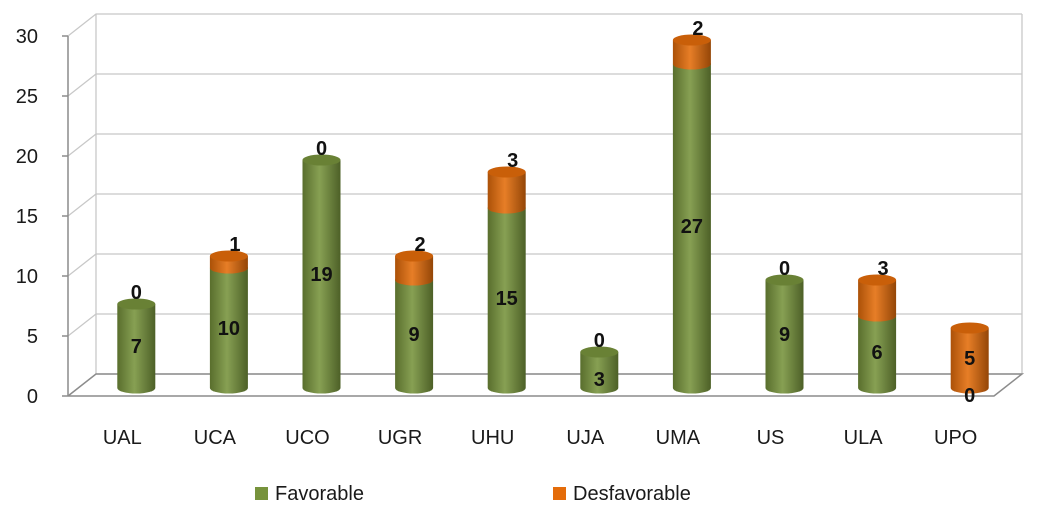 This screenshot has width=1044, height=506. I want to click on data-label-favorable: 0, so click(969, 396).